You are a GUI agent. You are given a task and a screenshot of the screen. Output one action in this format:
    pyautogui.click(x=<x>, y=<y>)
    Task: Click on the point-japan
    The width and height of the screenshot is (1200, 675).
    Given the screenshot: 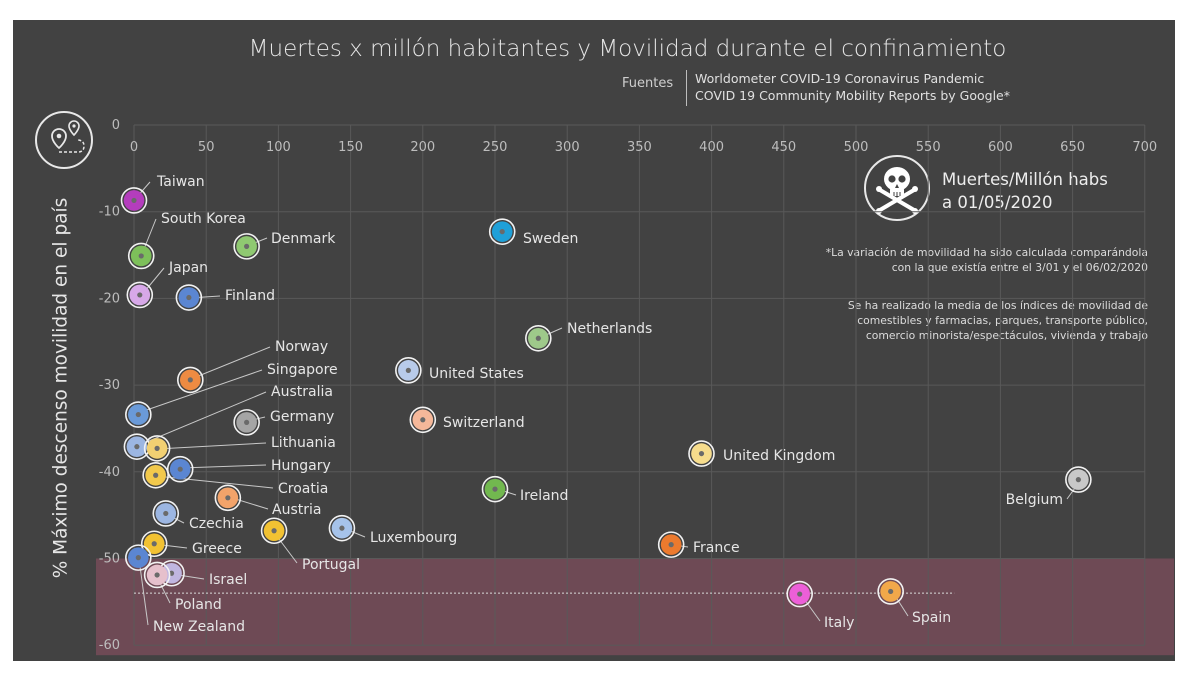 What is the action you would take?
    pyautogui.click(x=140, y=295)
    